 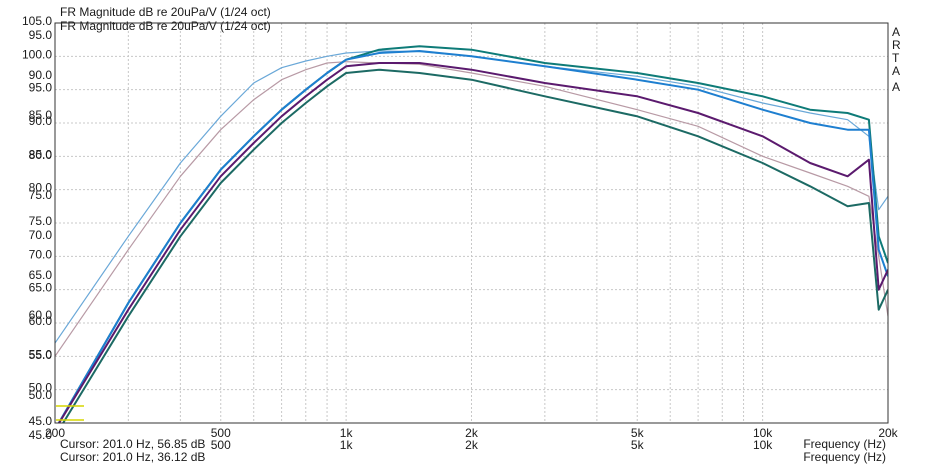 I want to click on arta-mark-r: R, so click(x=896, y=45).